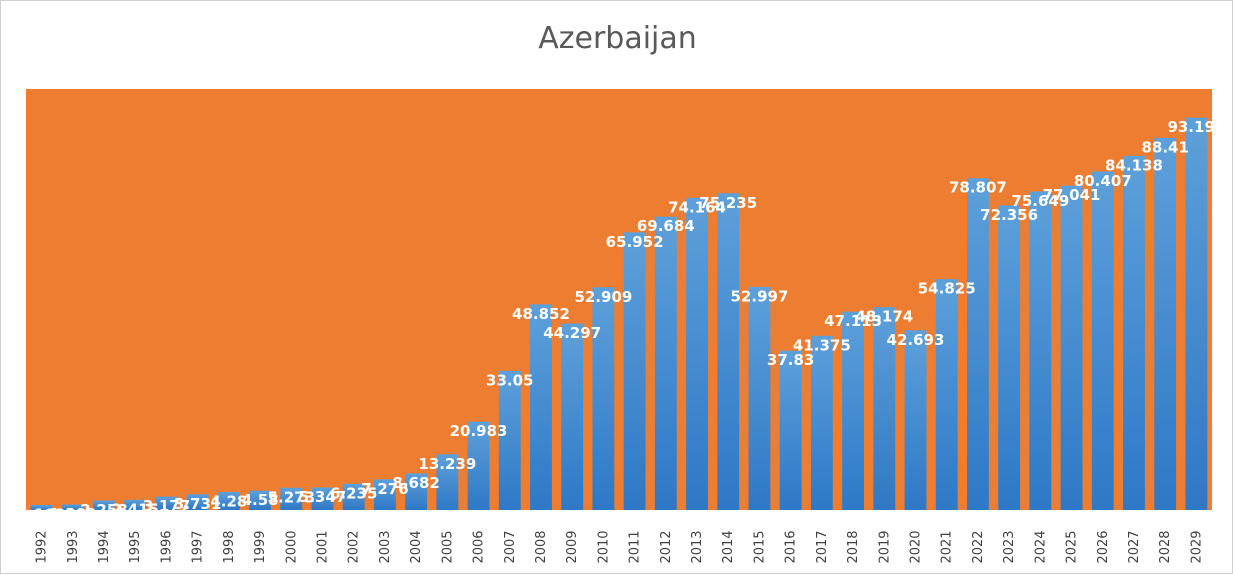 The width and height of the screenshot is (1233, 575). I want to click on data-label-2002: 6.235, so click(353, 493).